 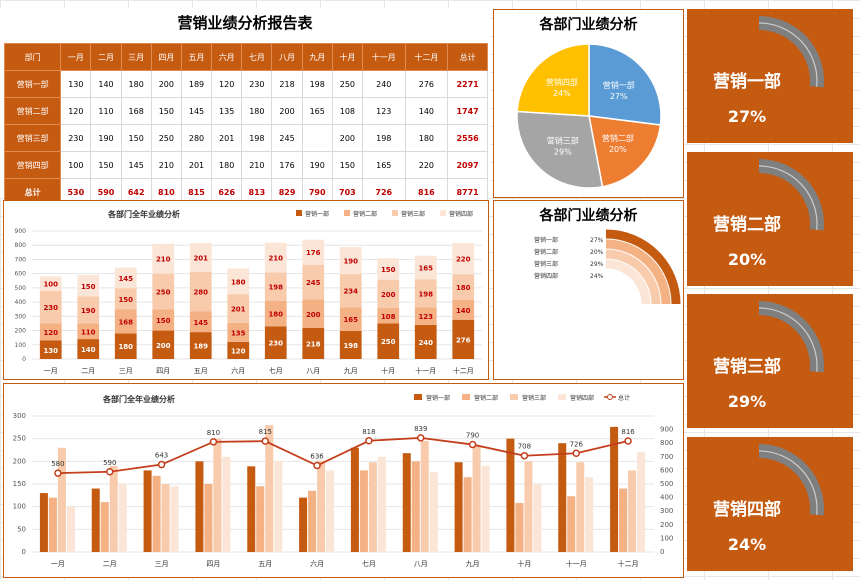 What do you see at coordinates (368, 432) in the screenshot?
I see `total-data-label: 818` at bounding box center [368, 432].